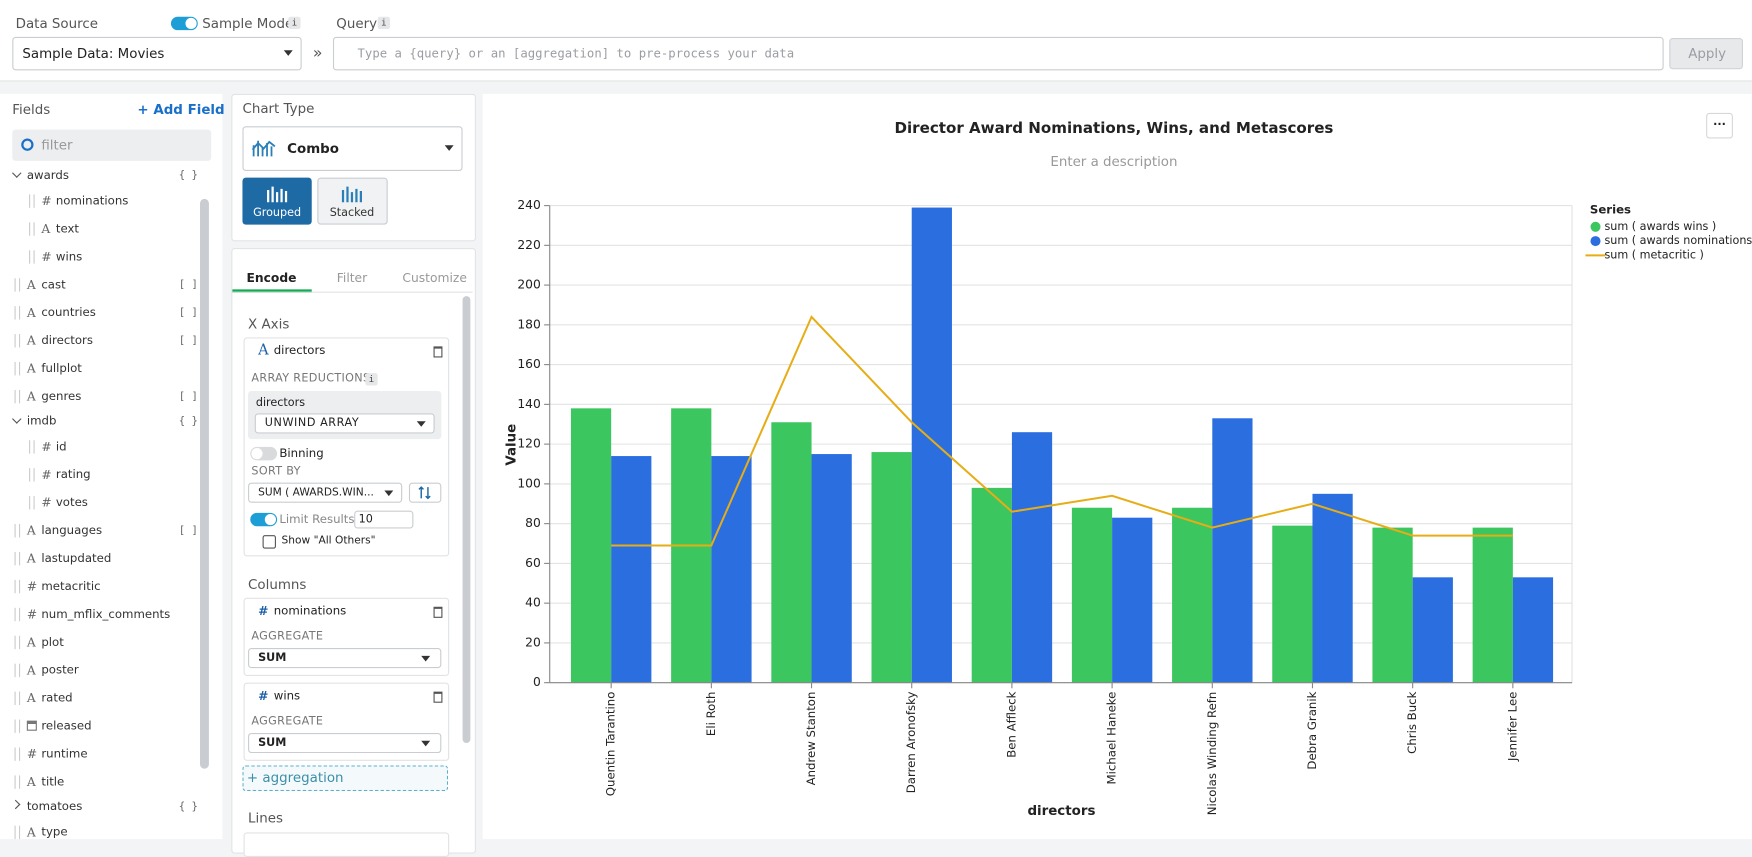  What do you see at coordinates (54, 806) in the screenshot?
I see `field-label: tomatoes` at bounding box center [54, 806].